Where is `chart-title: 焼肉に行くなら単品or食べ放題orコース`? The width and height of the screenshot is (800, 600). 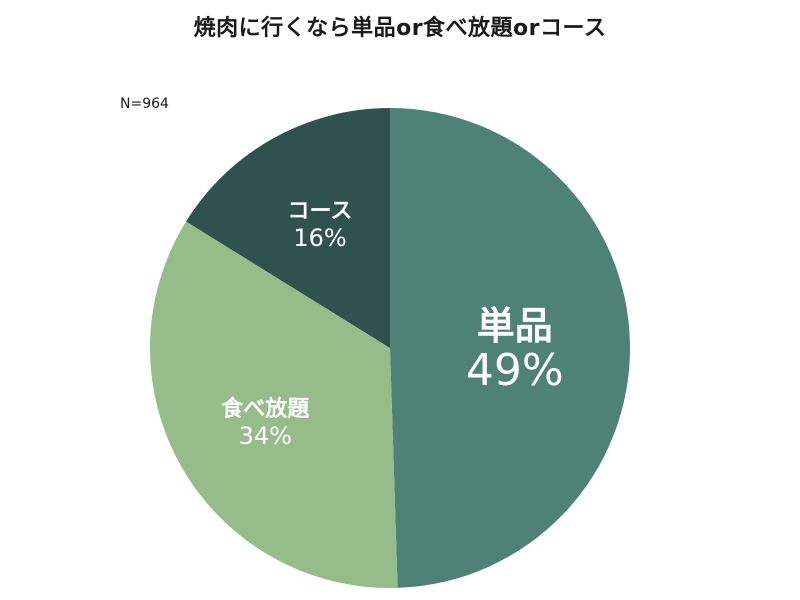
chart-title: 焼肉に行くなら単品or食べ放題orコース is located at coordinates (400, 28).